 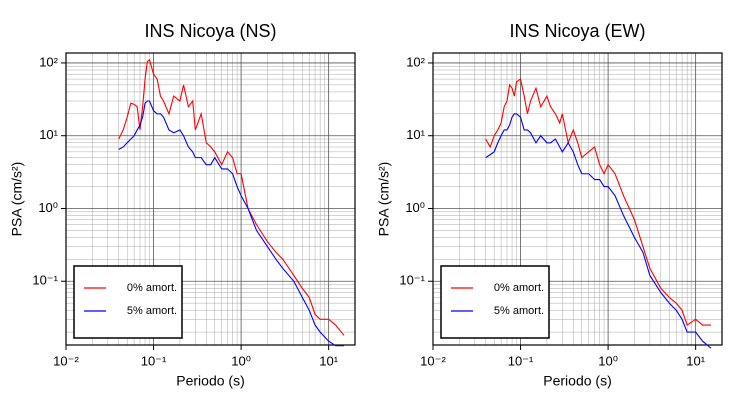 I want to click on chart-title: INS Nicoya (NS), so click(x=210, y=31).